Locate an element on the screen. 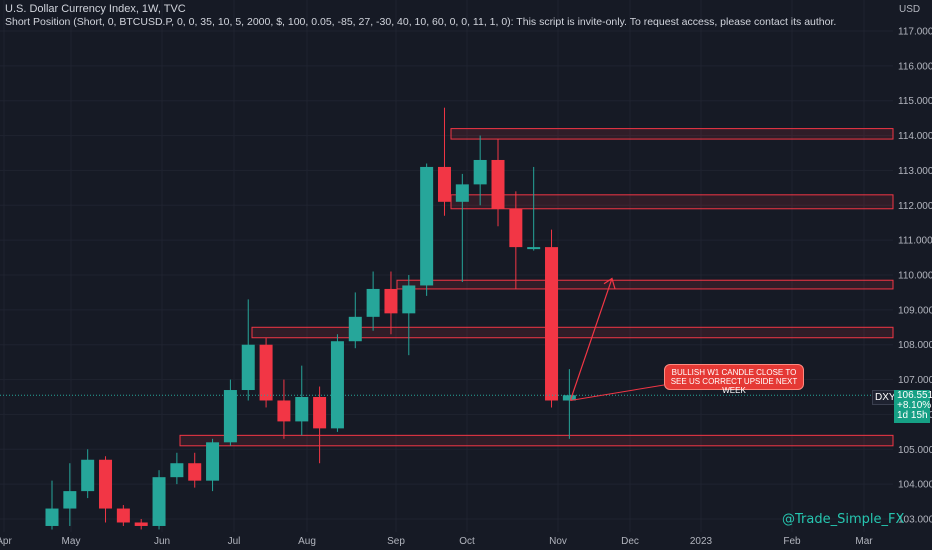 The image size is (932, 550). last-price-badge: 106.551 +8.10% 1d 15h is located at coordinates (913, 406).